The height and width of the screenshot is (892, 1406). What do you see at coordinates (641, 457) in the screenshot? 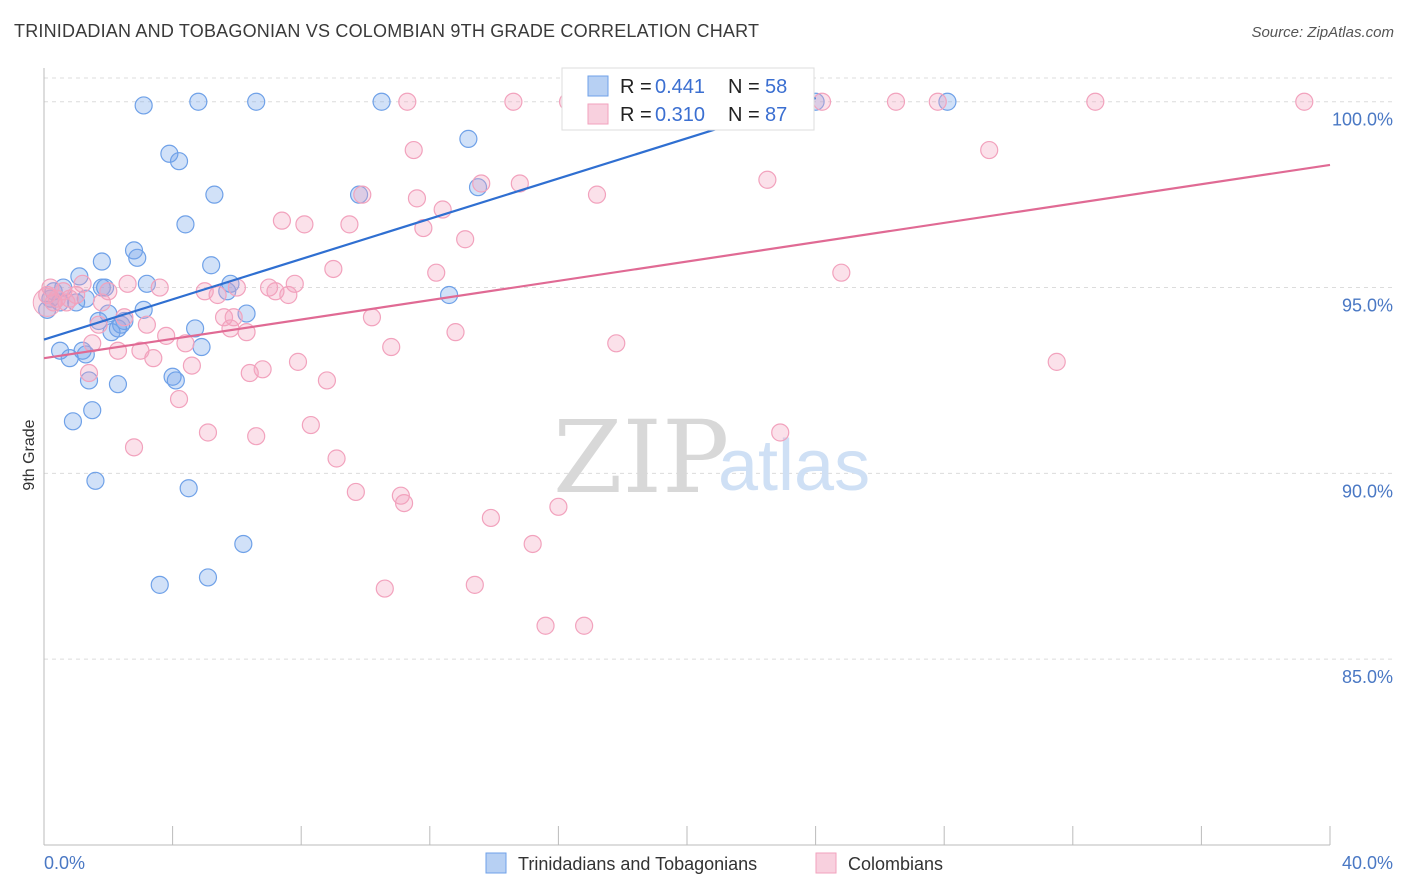
I see `watermark-zip: ZIP` at bounding box center [641, 457].